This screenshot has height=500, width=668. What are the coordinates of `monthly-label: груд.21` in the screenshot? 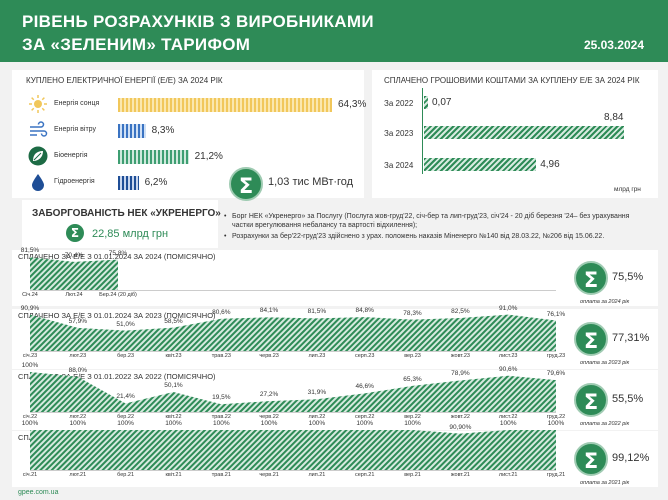 It's located at (556, 475).